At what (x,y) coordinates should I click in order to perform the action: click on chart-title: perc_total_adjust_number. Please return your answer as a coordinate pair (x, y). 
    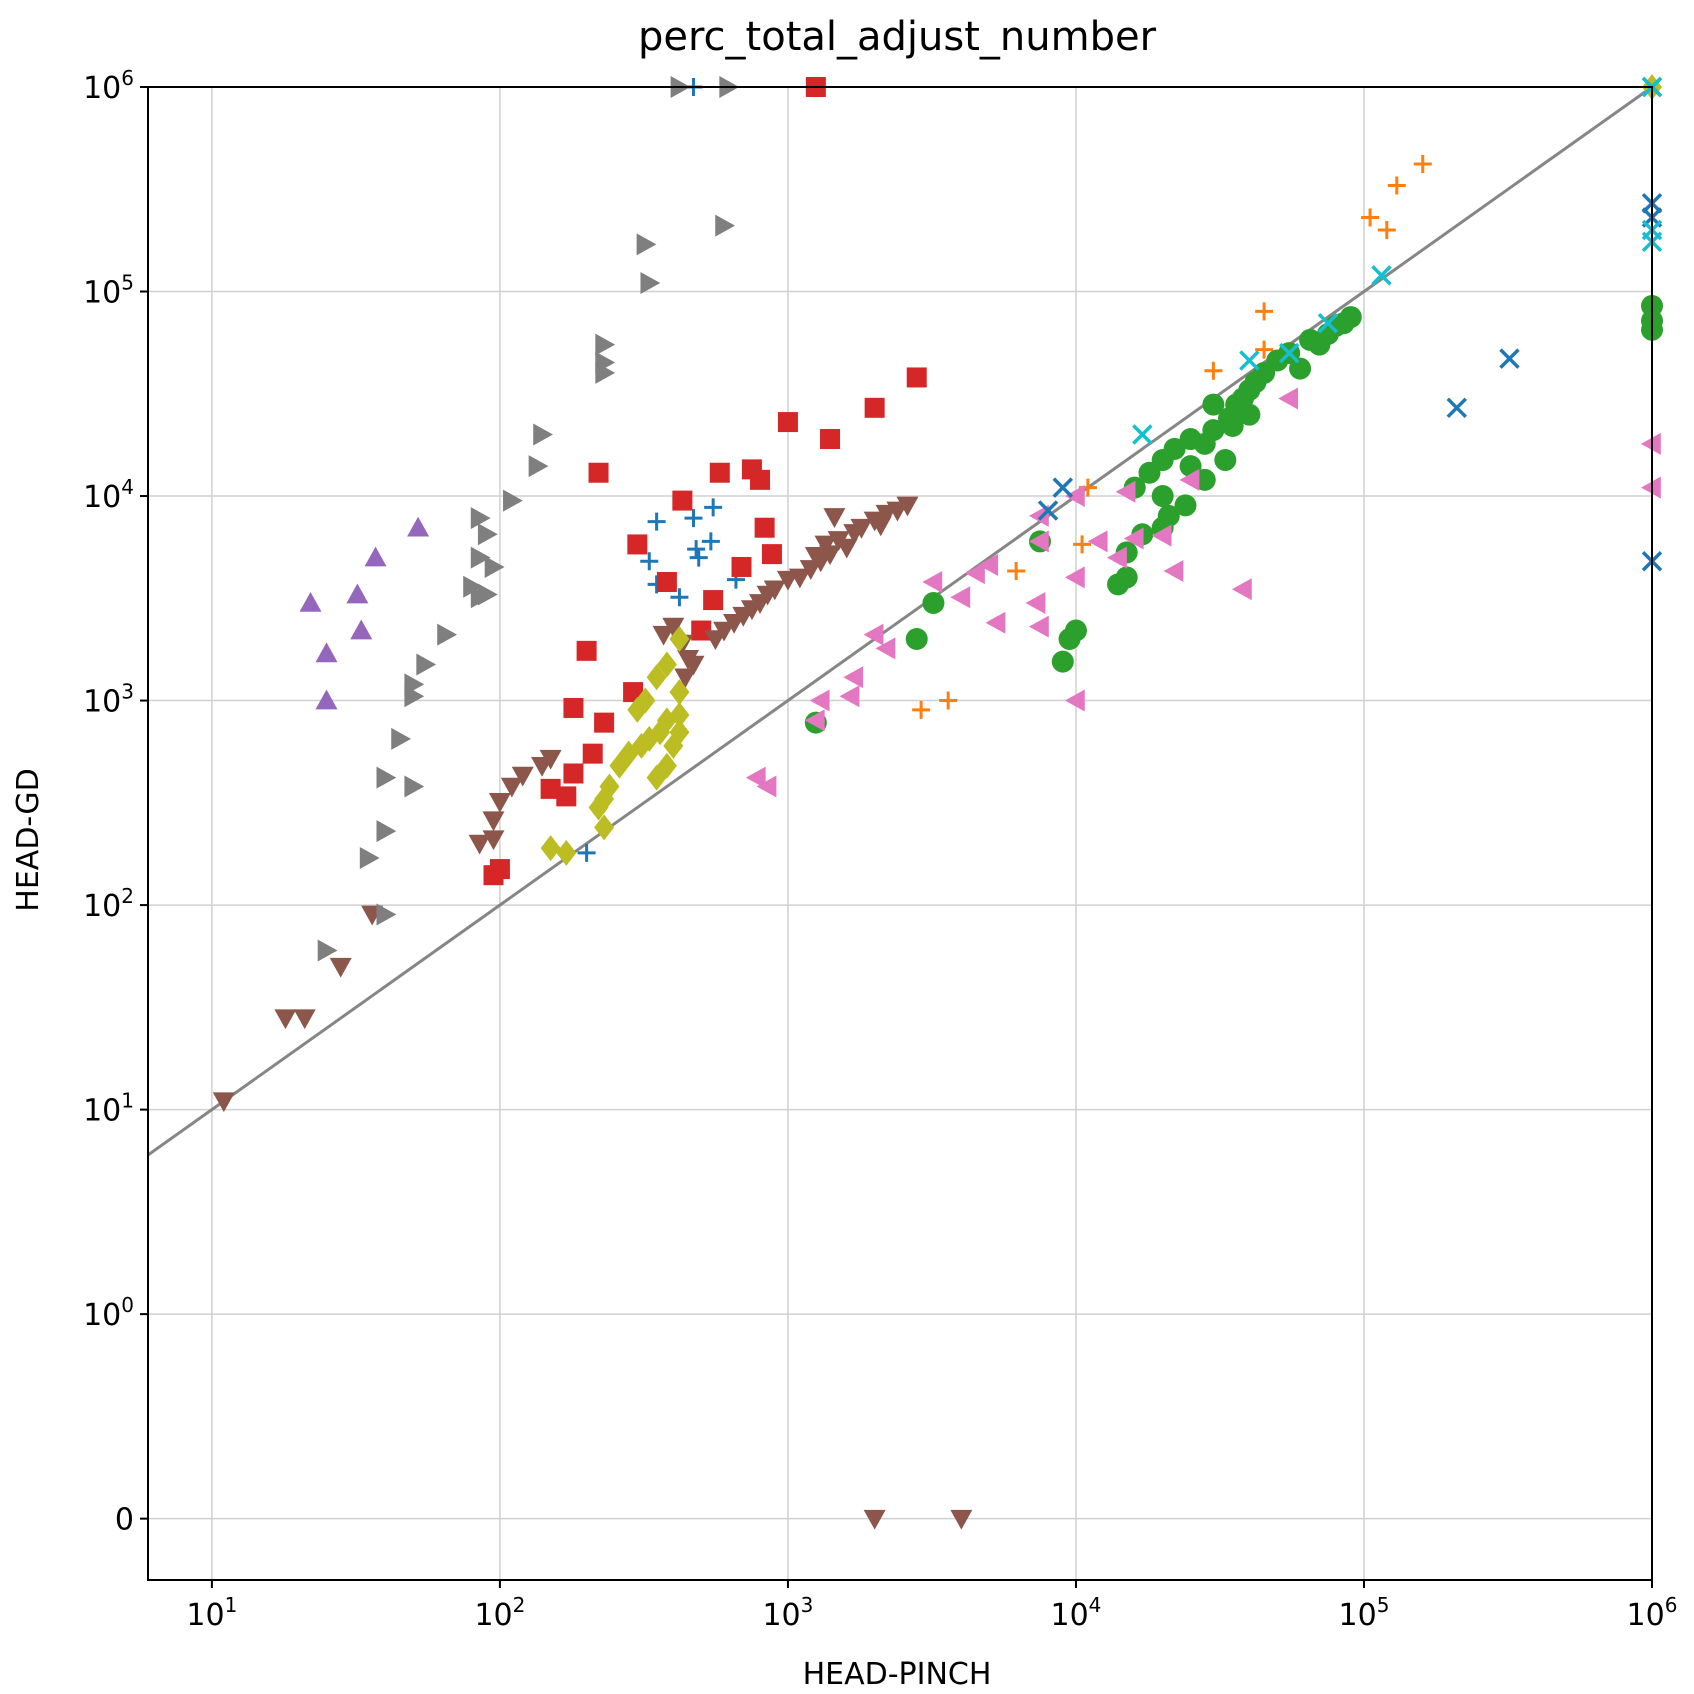
    Looking at the image, I should click on (897, 37).